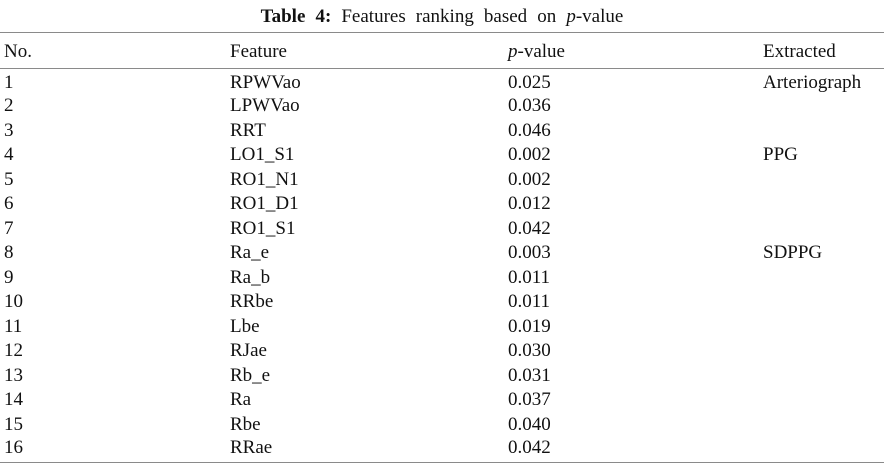  Describe the element at coordinates (9, 155) in the screenshot. I see `cell-no: 4` at that location.